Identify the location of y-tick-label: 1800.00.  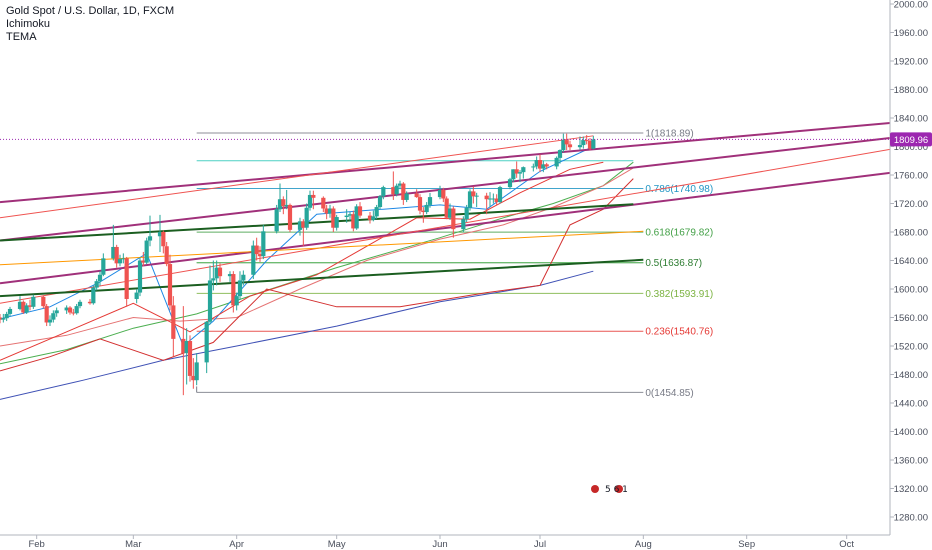
(911, 147).